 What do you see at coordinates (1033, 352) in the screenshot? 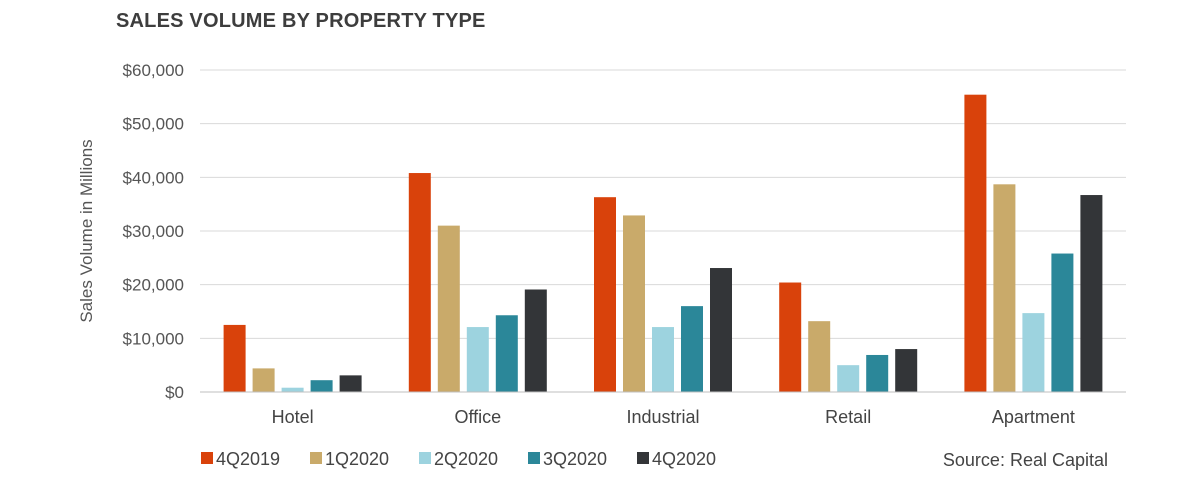
I see `bar-apartment-2q2020` at bounding box center [1033, 352].